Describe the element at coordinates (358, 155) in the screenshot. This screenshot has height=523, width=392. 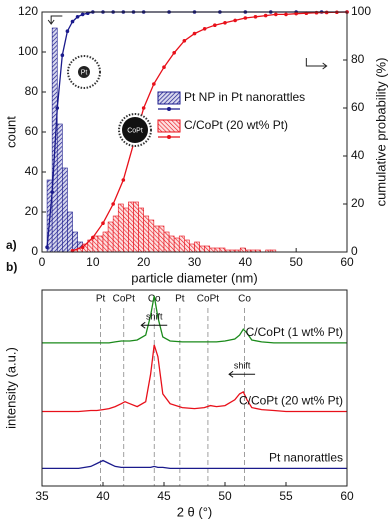
I see `y2-tick-label: 40` at that location.